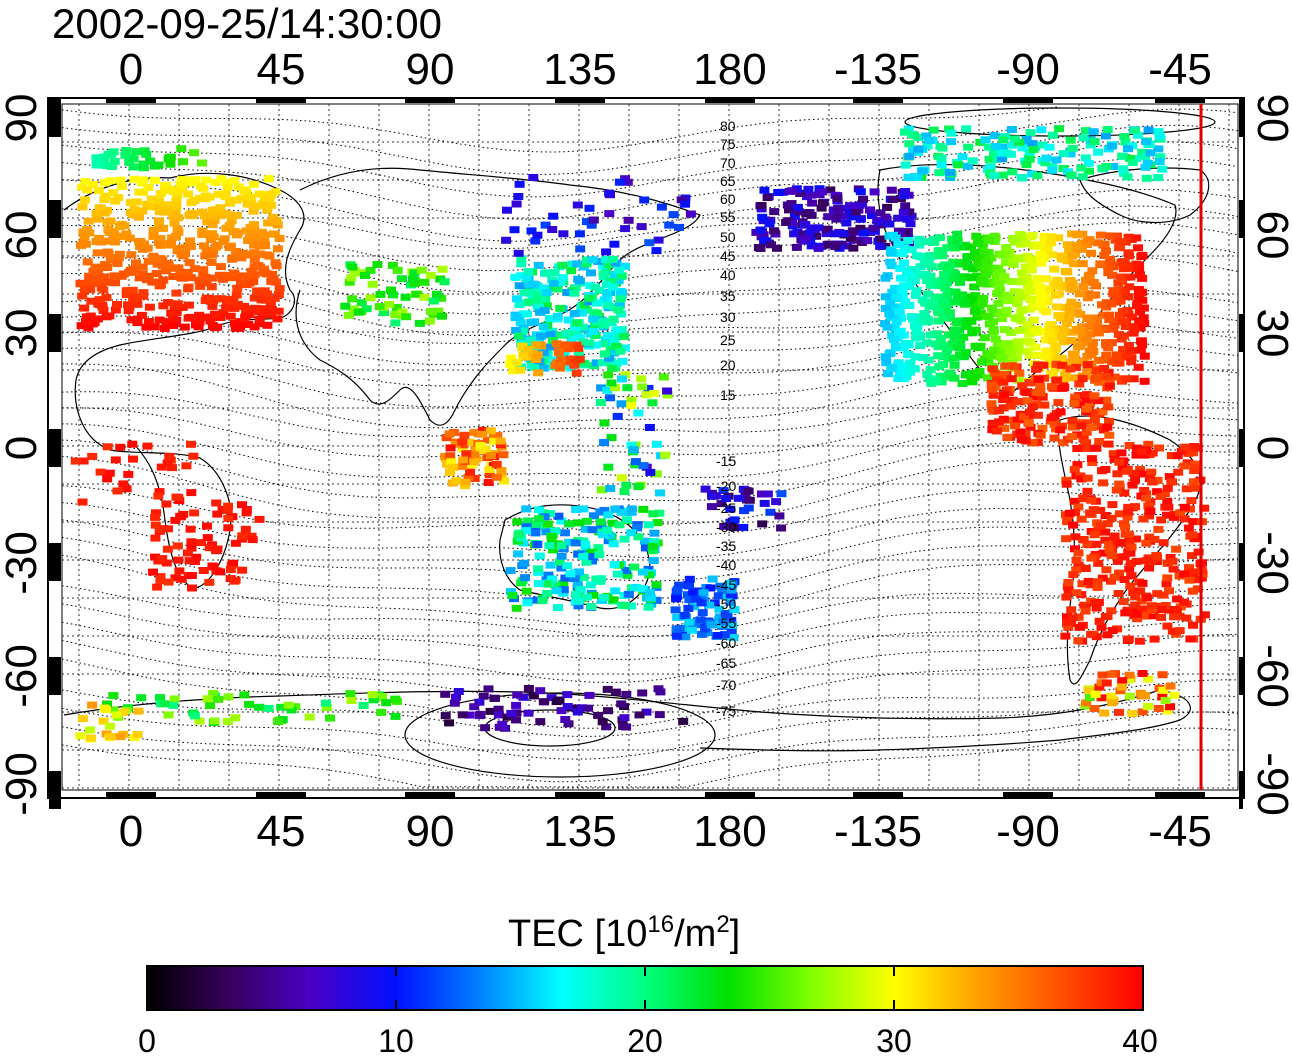  What do you see at coordinates (23, 784) in the screenshot?
I see `lat-tick-left: -90` at bounding box center [23, 784].